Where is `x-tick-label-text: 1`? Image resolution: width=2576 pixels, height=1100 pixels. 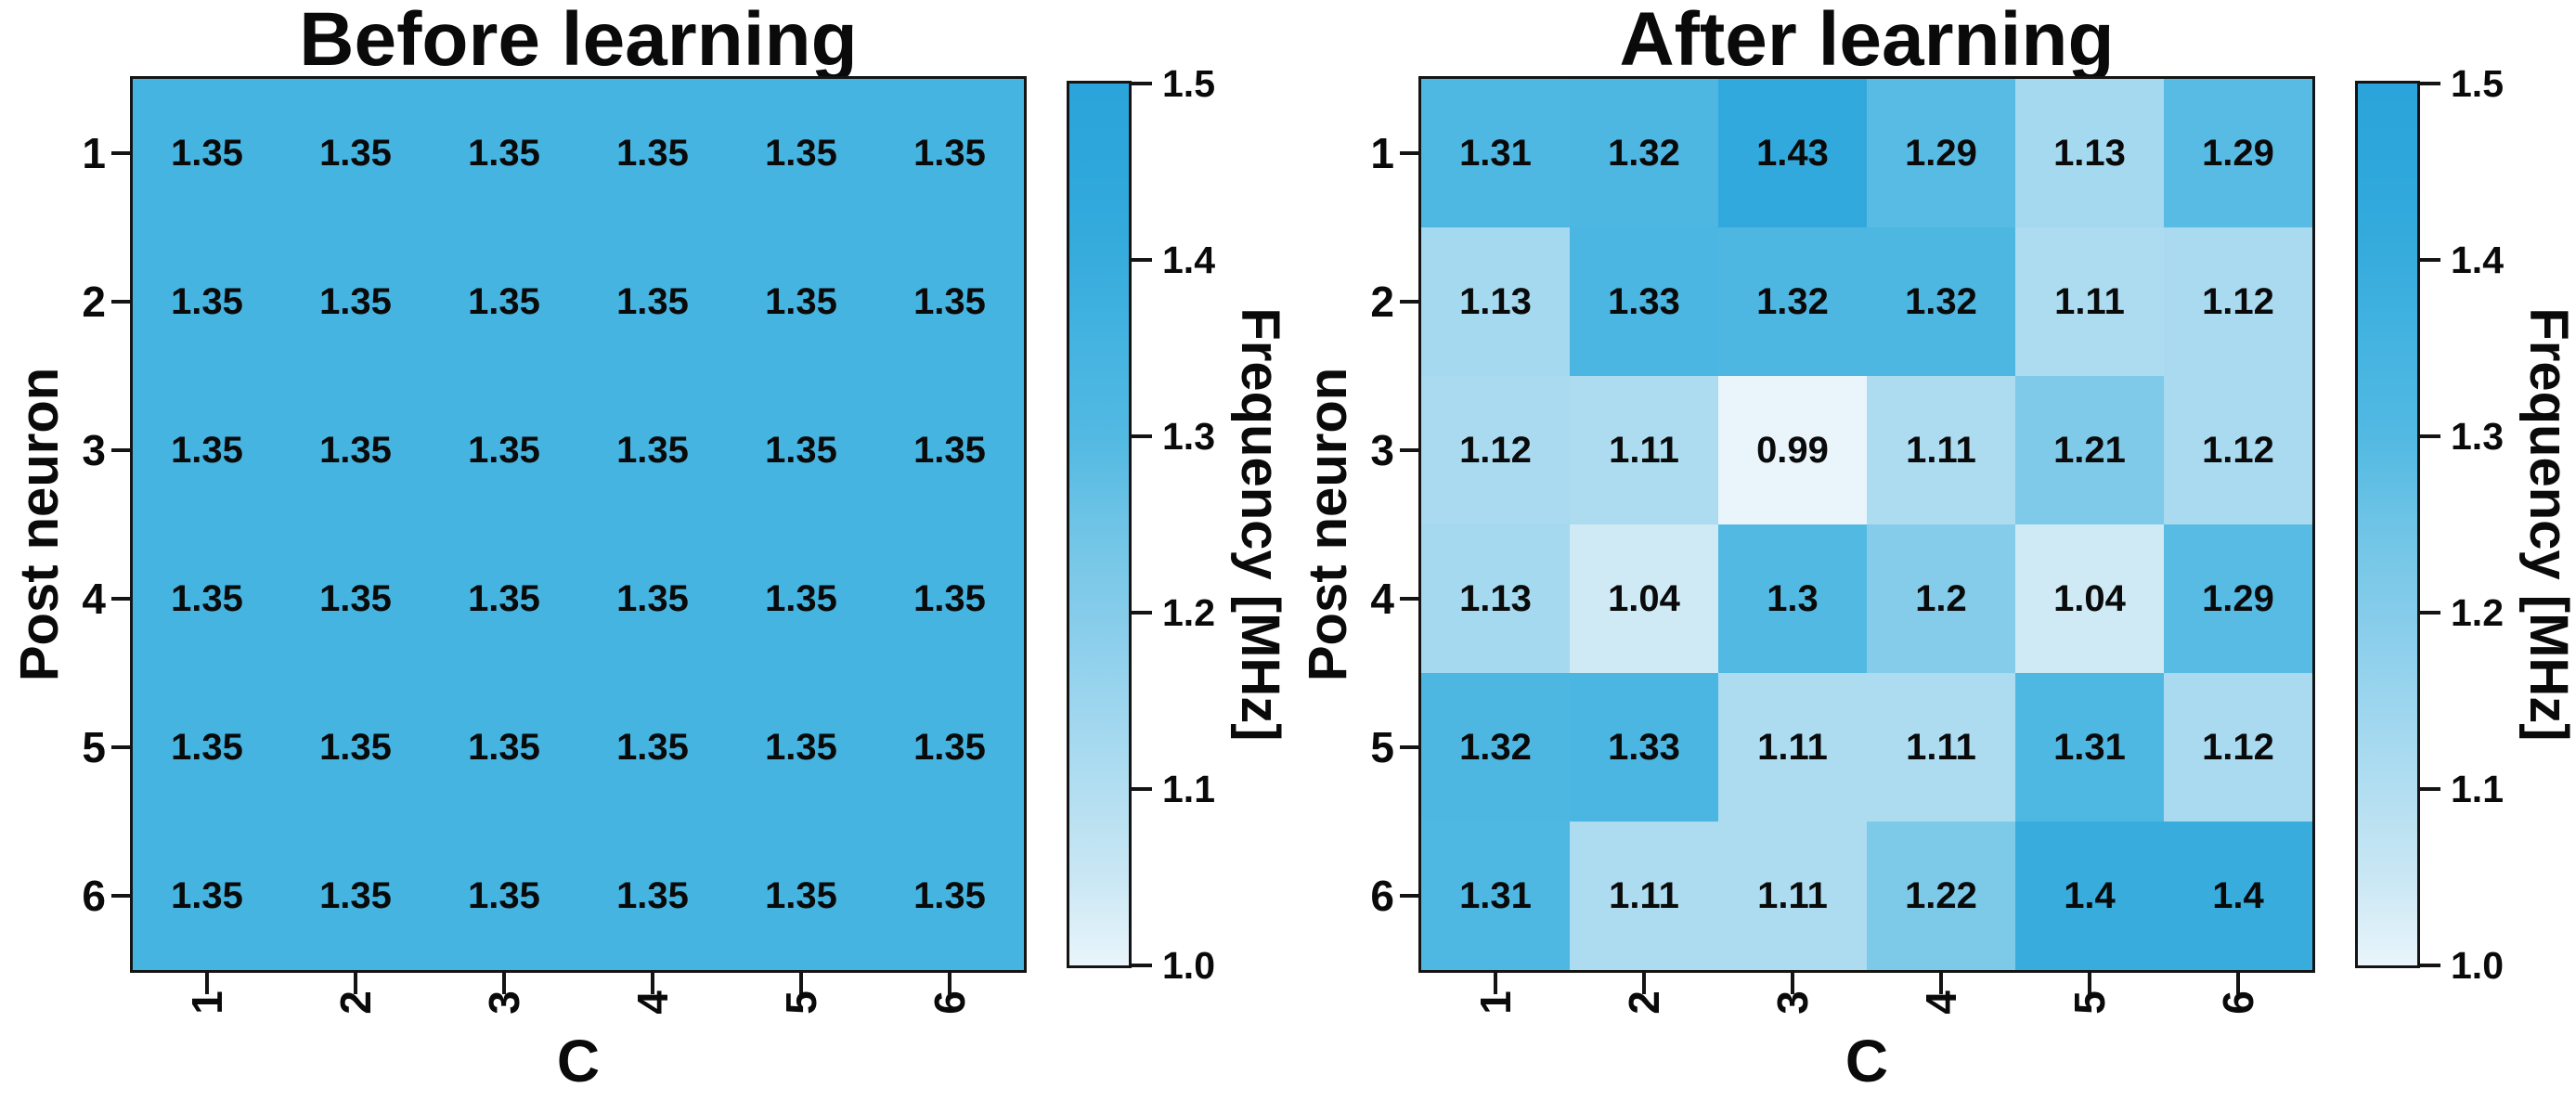
x-tick-label-text: 1 is located at coordinates (1495, 1003).